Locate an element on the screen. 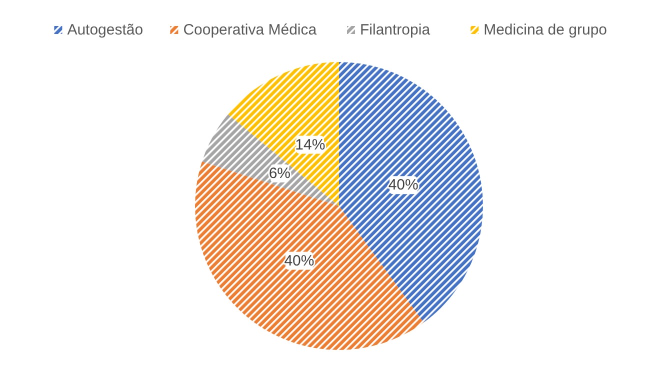 The image size is (672, 366). legend-label: Medicina de grupo is located at coordinates (546, 30).